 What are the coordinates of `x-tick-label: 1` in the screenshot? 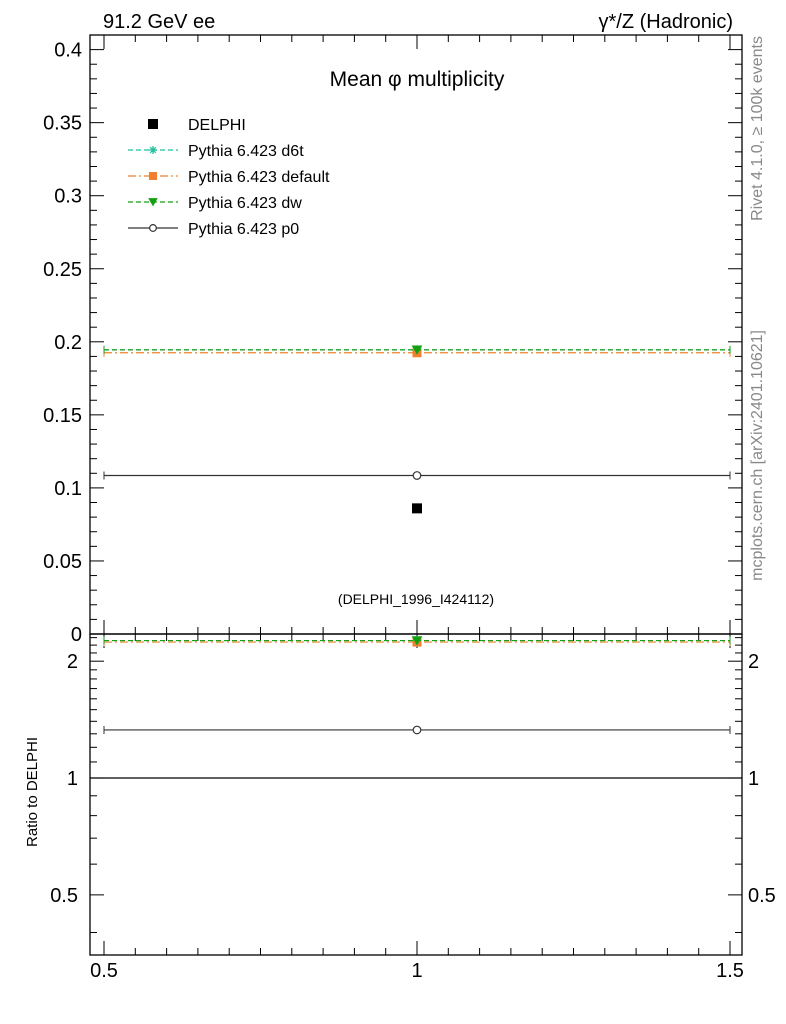 It's located at (416, 971).